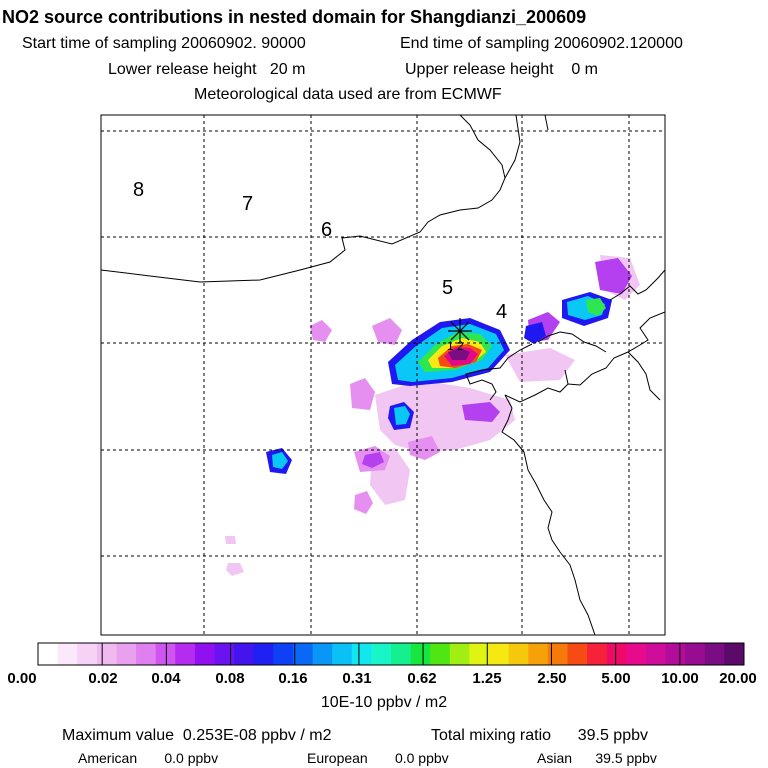 This screenshot has height=768, width=768. What do you see at coordinates (197, 735) in the screenshot?
I see `max-value-label: Maximum value 0.253E-08 ppbv / m2` at bounding box center [197, 735].